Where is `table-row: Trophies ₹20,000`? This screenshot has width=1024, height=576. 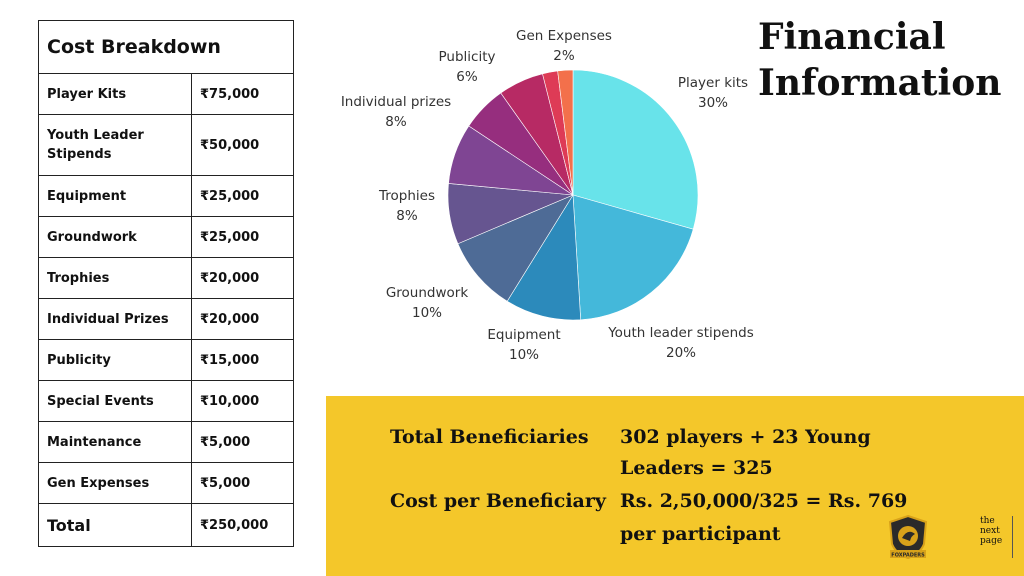
table-row: Trophies ₹20,000 is located at coordinates (166, 278).